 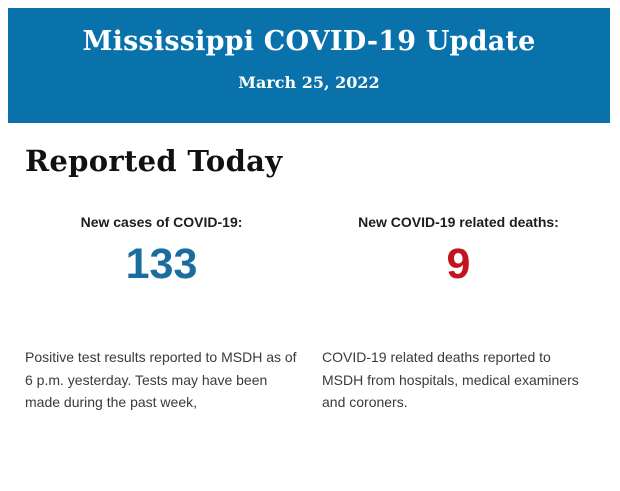 What do you see at coordinates (161, 264) in the screenshot?
I see `new-cases-value: 133` at bounding box center [161, 264].